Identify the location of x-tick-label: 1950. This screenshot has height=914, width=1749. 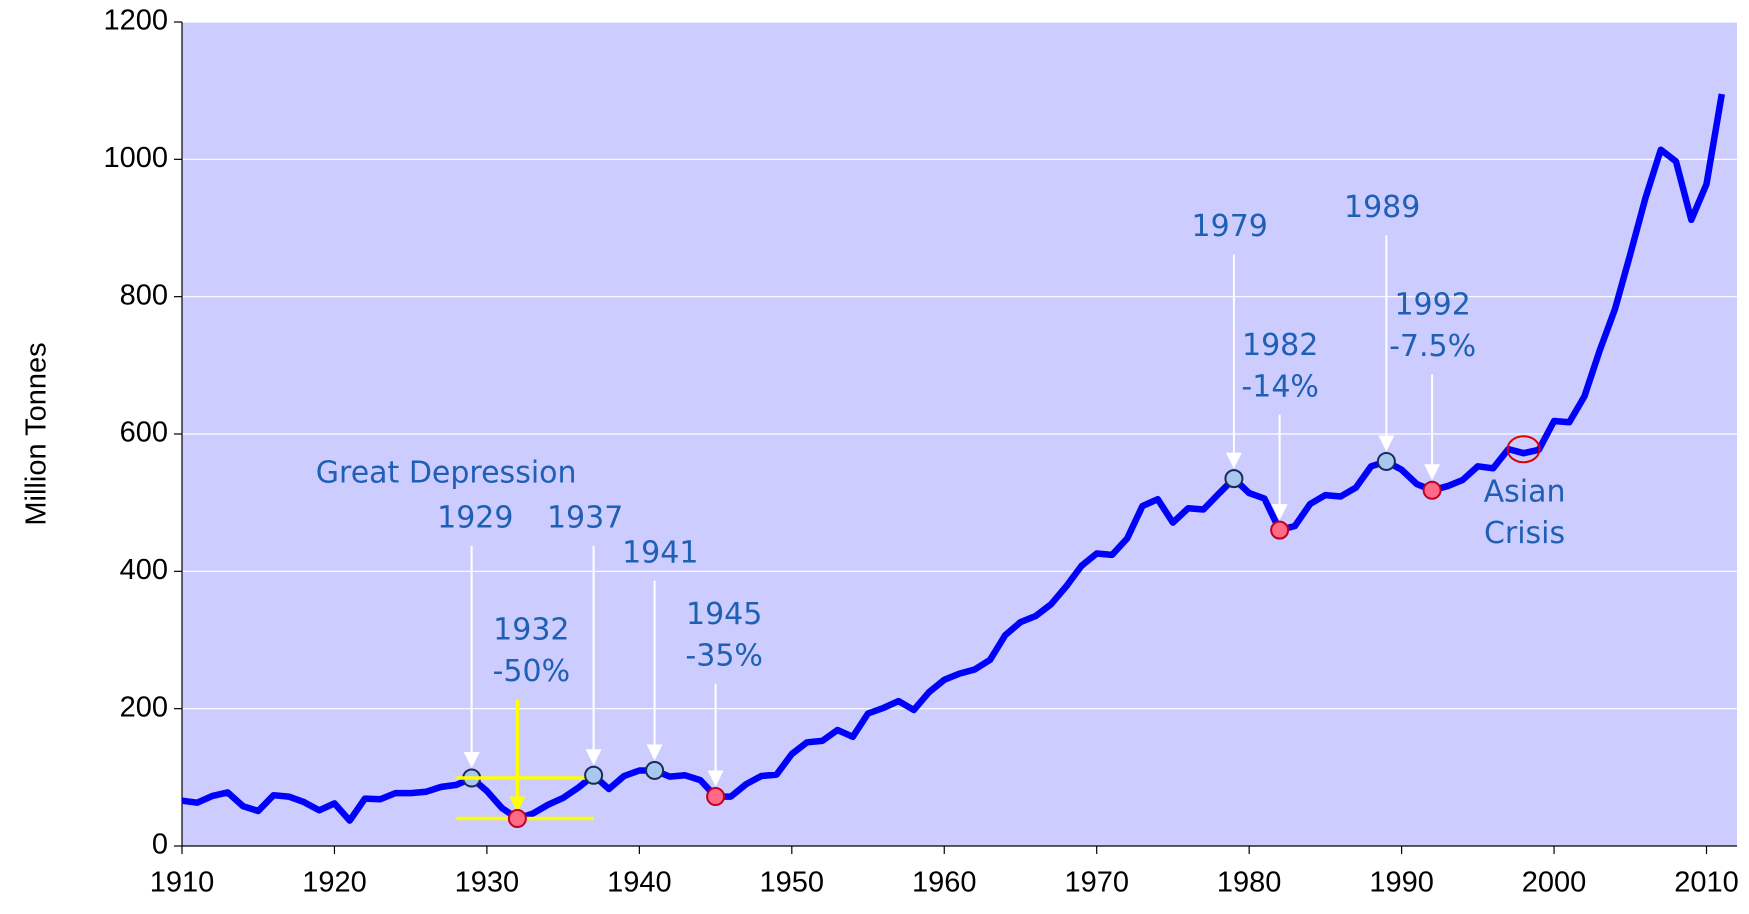
(792, 883).